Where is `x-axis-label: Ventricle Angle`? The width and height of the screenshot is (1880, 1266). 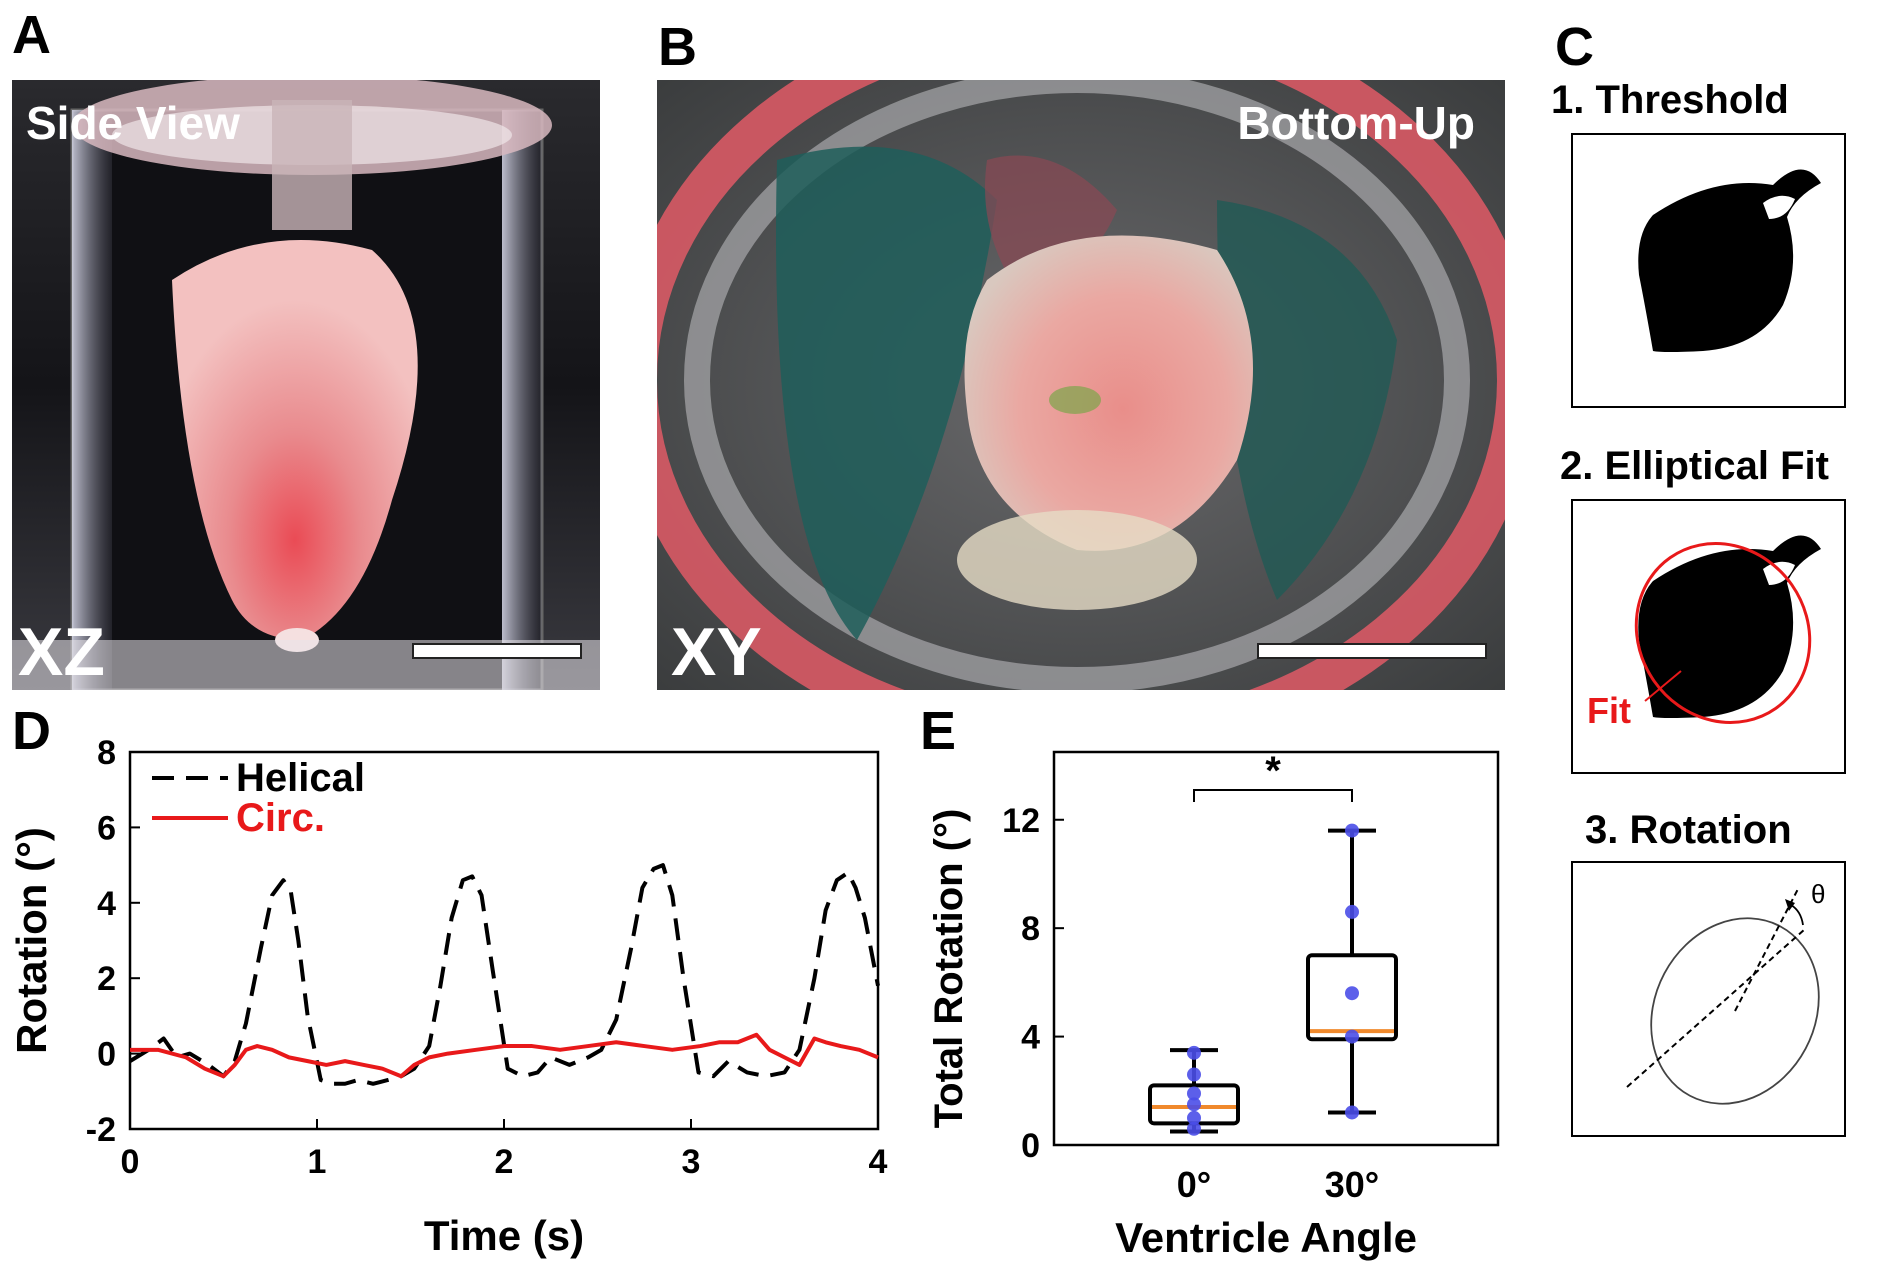 x-axis-label: Ventricle Angle is located at coordinates (1266, 1237).